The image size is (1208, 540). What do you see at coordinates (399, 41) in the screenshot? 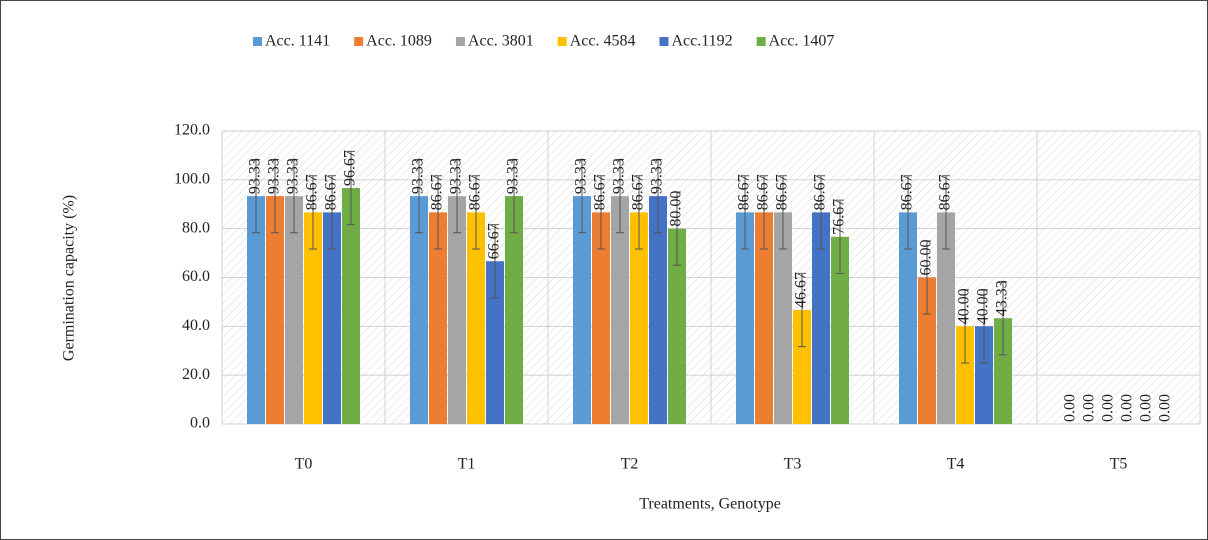
I see `legend-label: Acc. 1089` at bounding box center [399, 41].